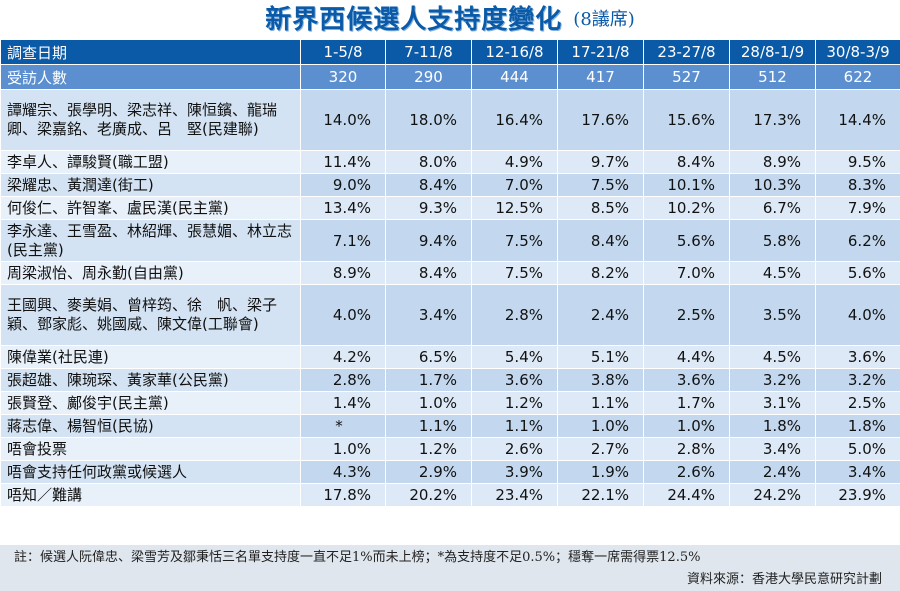  Describe the element at coordinates (604, 19) in the screenshot. I see `chart-subtitle: (8議席)` at that location.